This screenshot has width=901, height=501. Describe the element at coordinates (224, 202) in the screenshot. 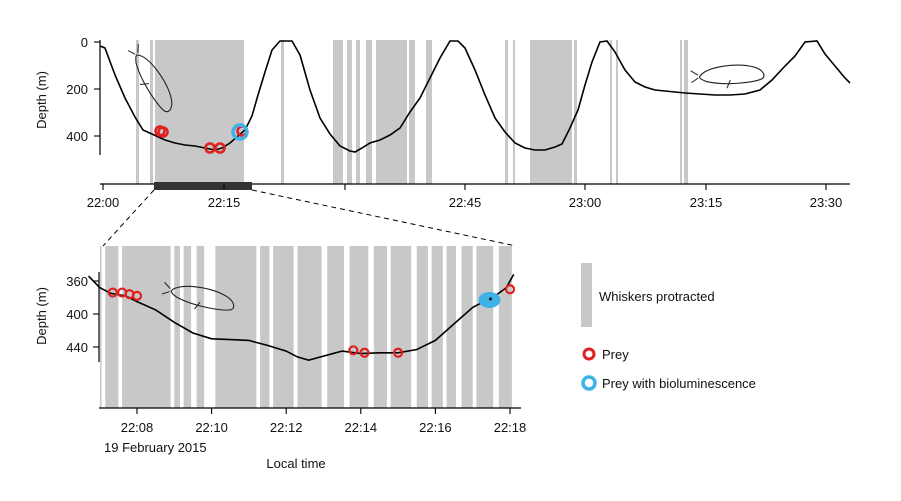

I see `overview-x-tick-label: 22:15` at that location.